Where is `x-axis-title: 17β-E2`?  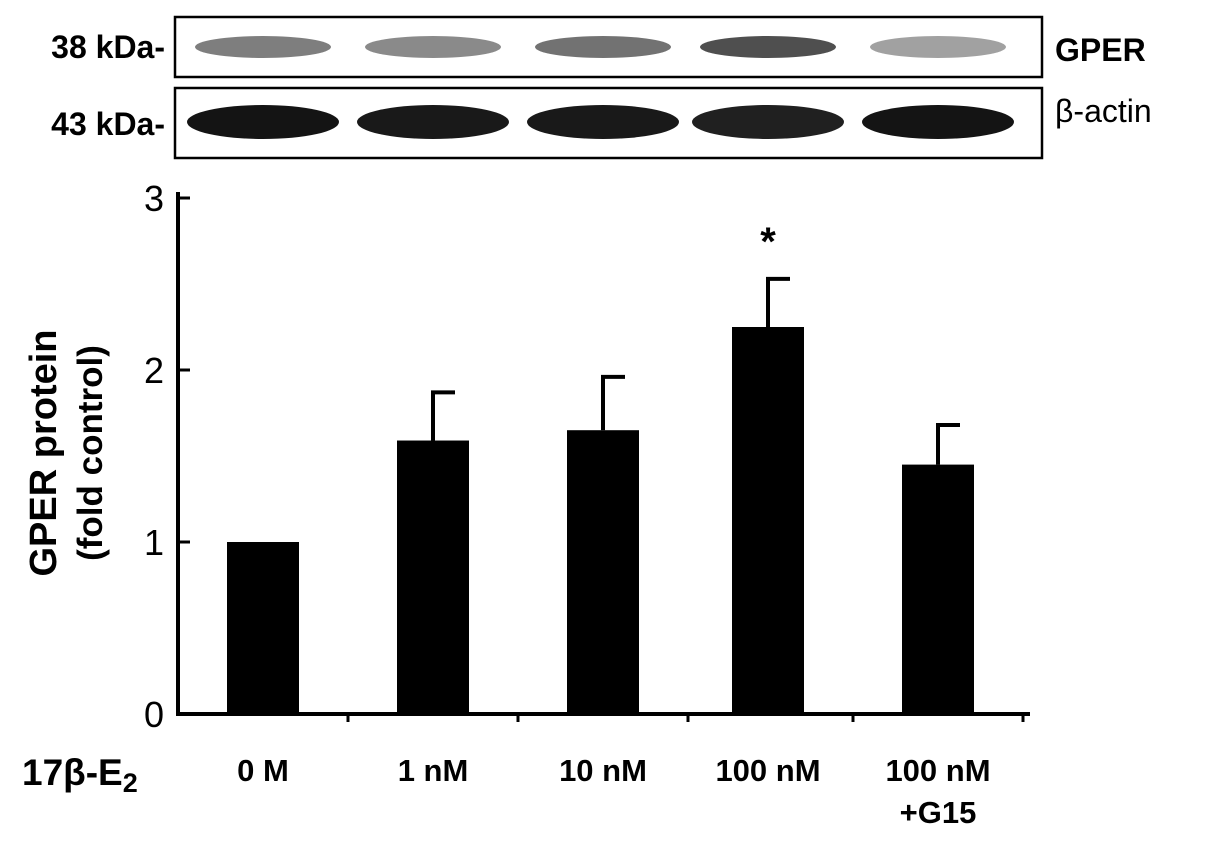 x-axis-title: 17β-E2 is located at coordinates (80, 775).